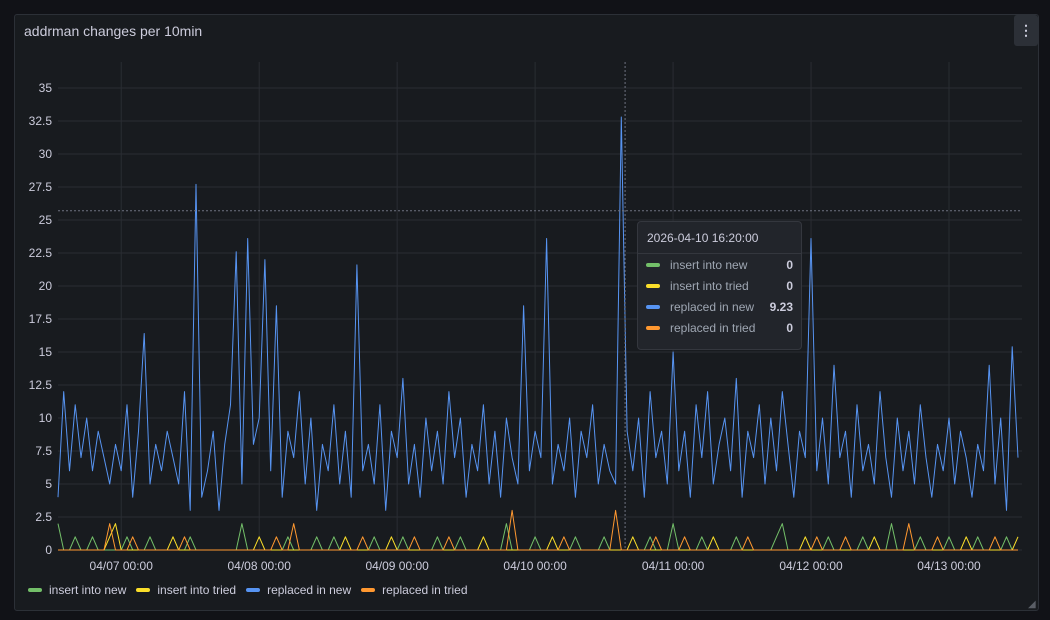  I want to click on y-tick-label: 25, so click(46, 220).